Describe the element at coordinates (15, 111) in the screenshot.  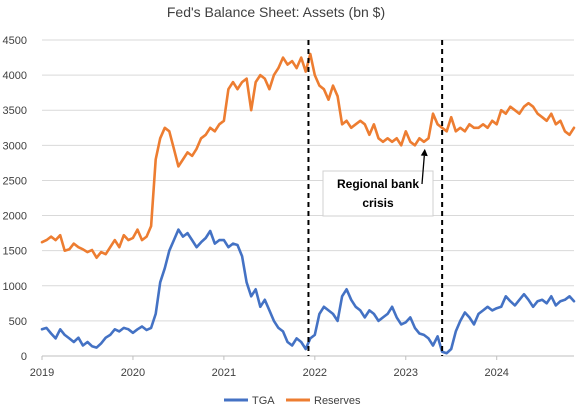
I see `y-tick-label: 3500` at that location.